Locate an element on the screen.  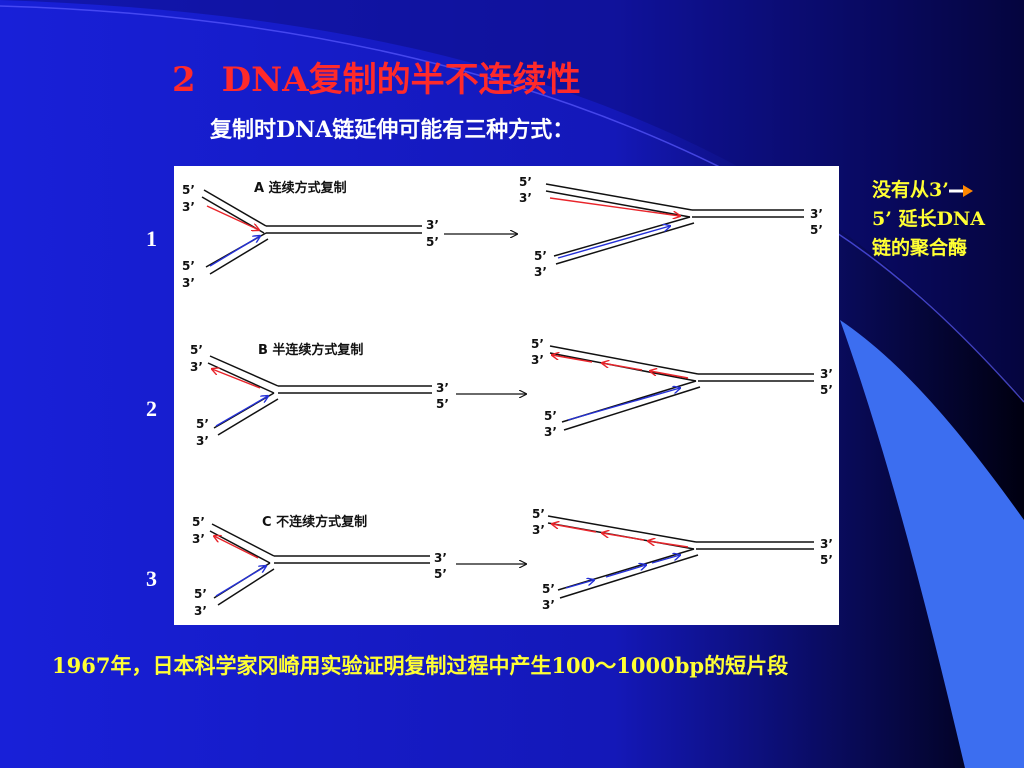
row-number-3: 3 is located at coordinates (151, 578).